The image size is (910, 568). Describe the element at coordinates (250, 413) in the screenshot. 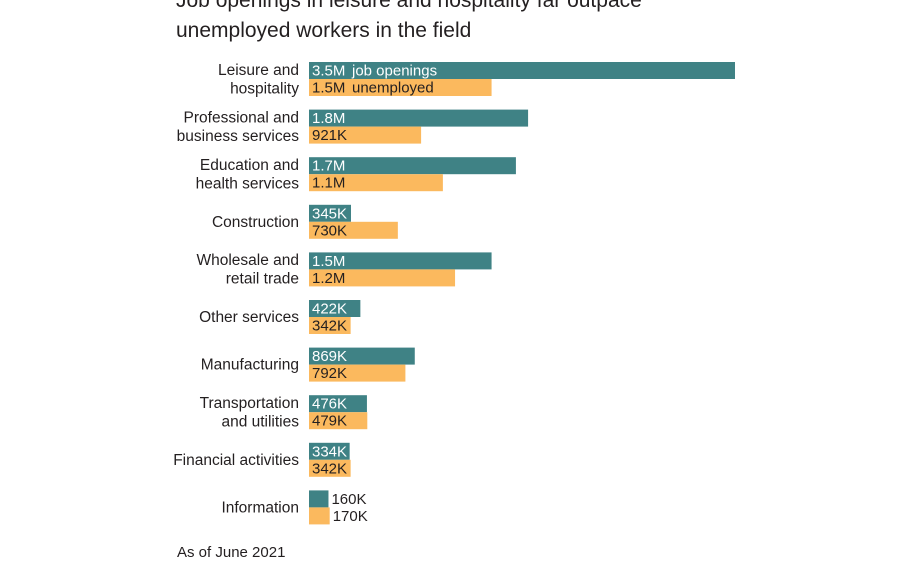

I see `category-label: Transportation and utilities` at that location.